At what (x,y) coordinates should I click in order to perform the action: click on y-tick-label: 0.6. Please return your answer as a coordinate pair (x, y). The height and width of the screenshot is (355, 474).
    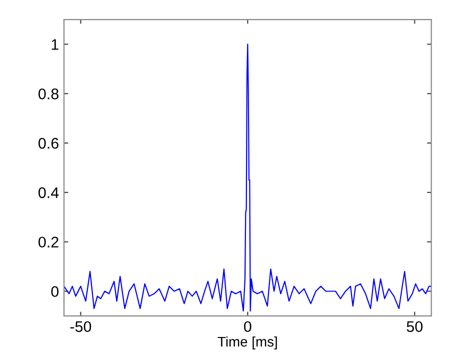
    Looking at the image, I should click on (48, 143).